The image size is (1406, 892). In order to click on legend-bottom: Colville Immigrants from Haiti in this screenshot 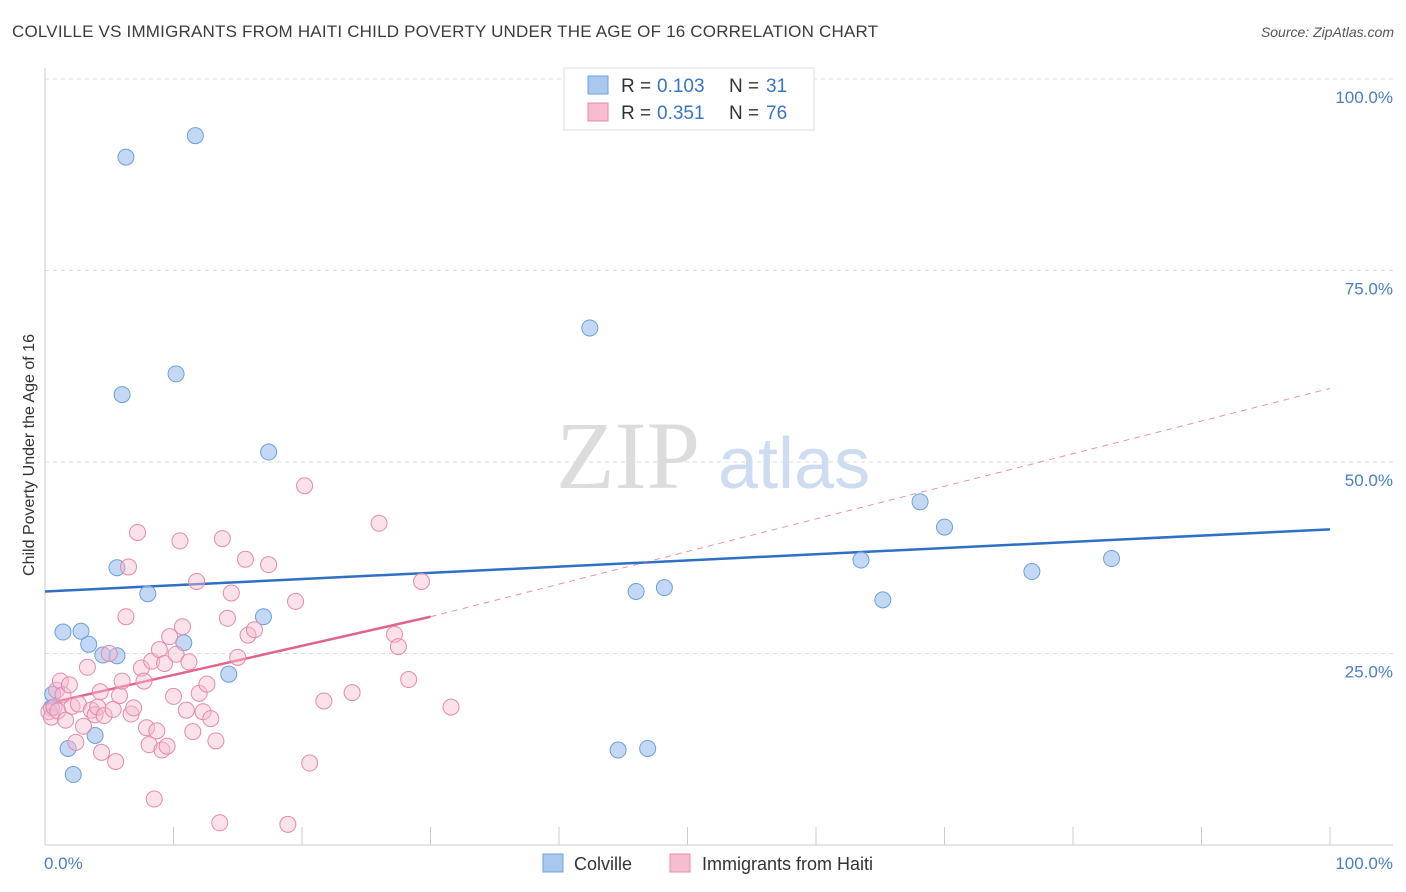, I will do `click(707, 863)`.